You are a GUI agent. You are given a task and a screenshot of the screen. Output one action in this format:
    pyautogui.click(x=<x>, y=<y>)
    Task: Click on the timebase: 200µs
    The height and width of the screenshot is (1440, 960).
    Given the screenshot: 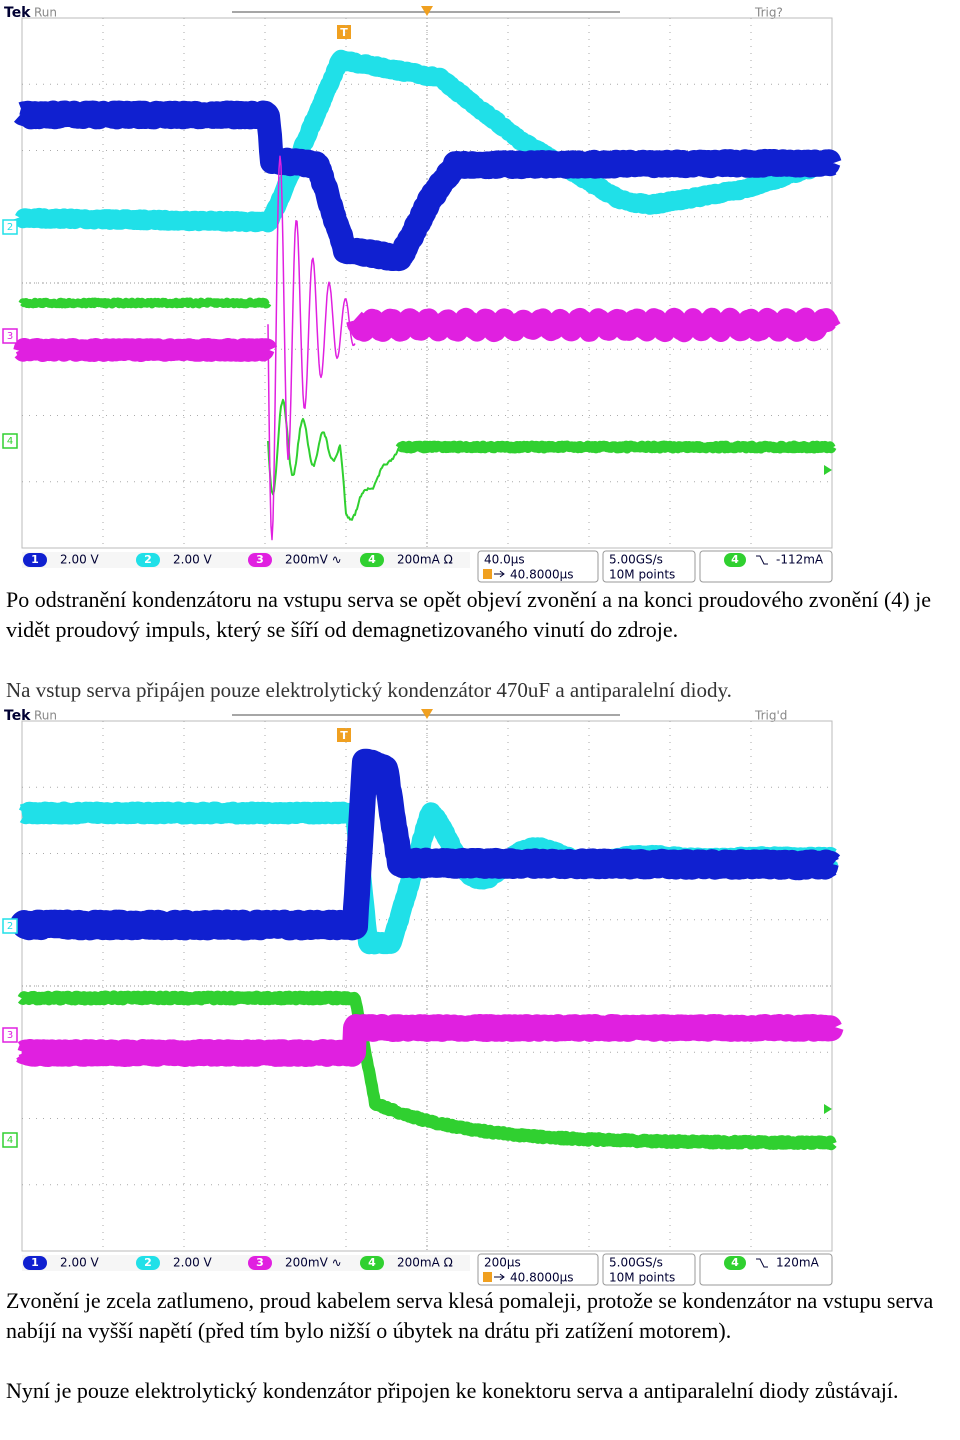 What is the action you would take?
    pyautogui.click(x=502, y=1263)
    